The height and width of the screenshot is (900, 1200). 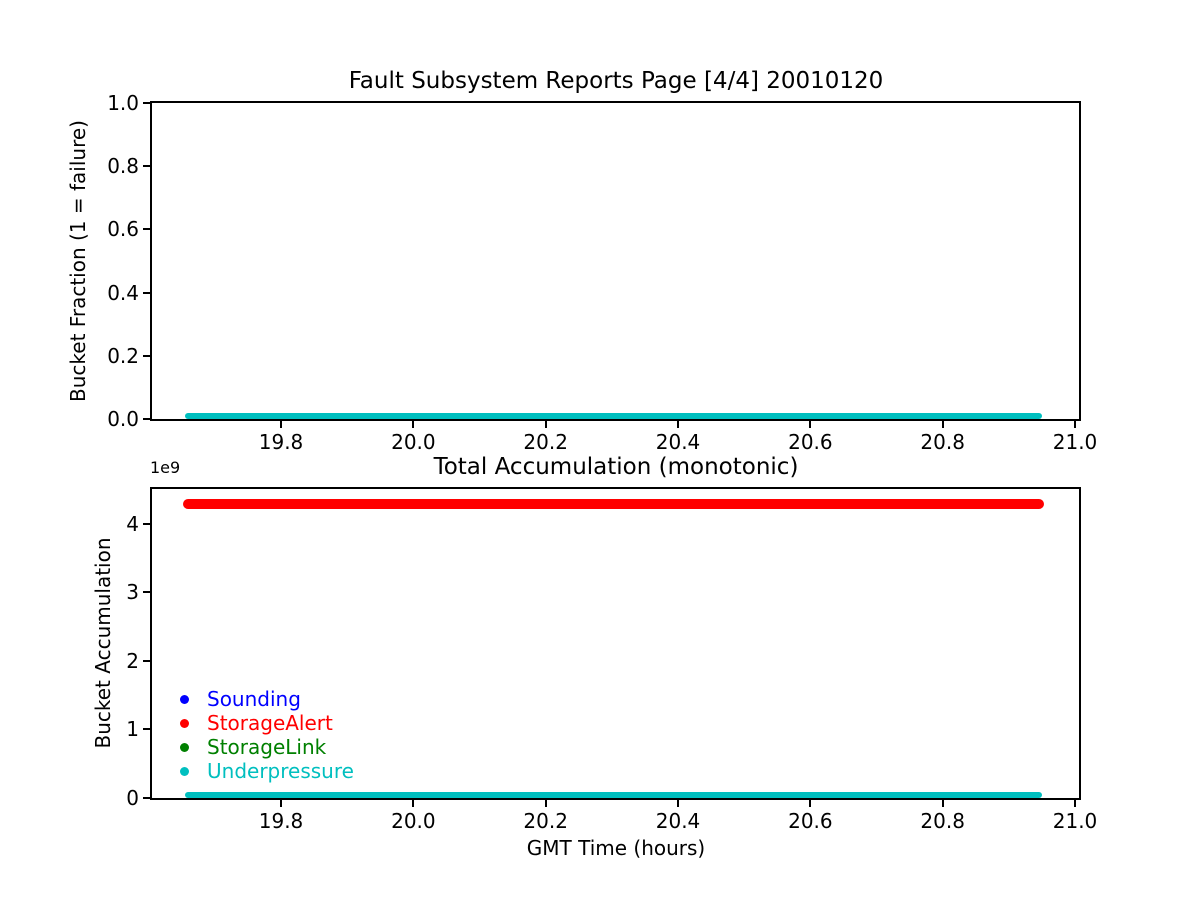 What do you see at coordinates (280, 771) in the screenshot?
I see `legend-label: Underpressure` at bounding box center [280, 771].